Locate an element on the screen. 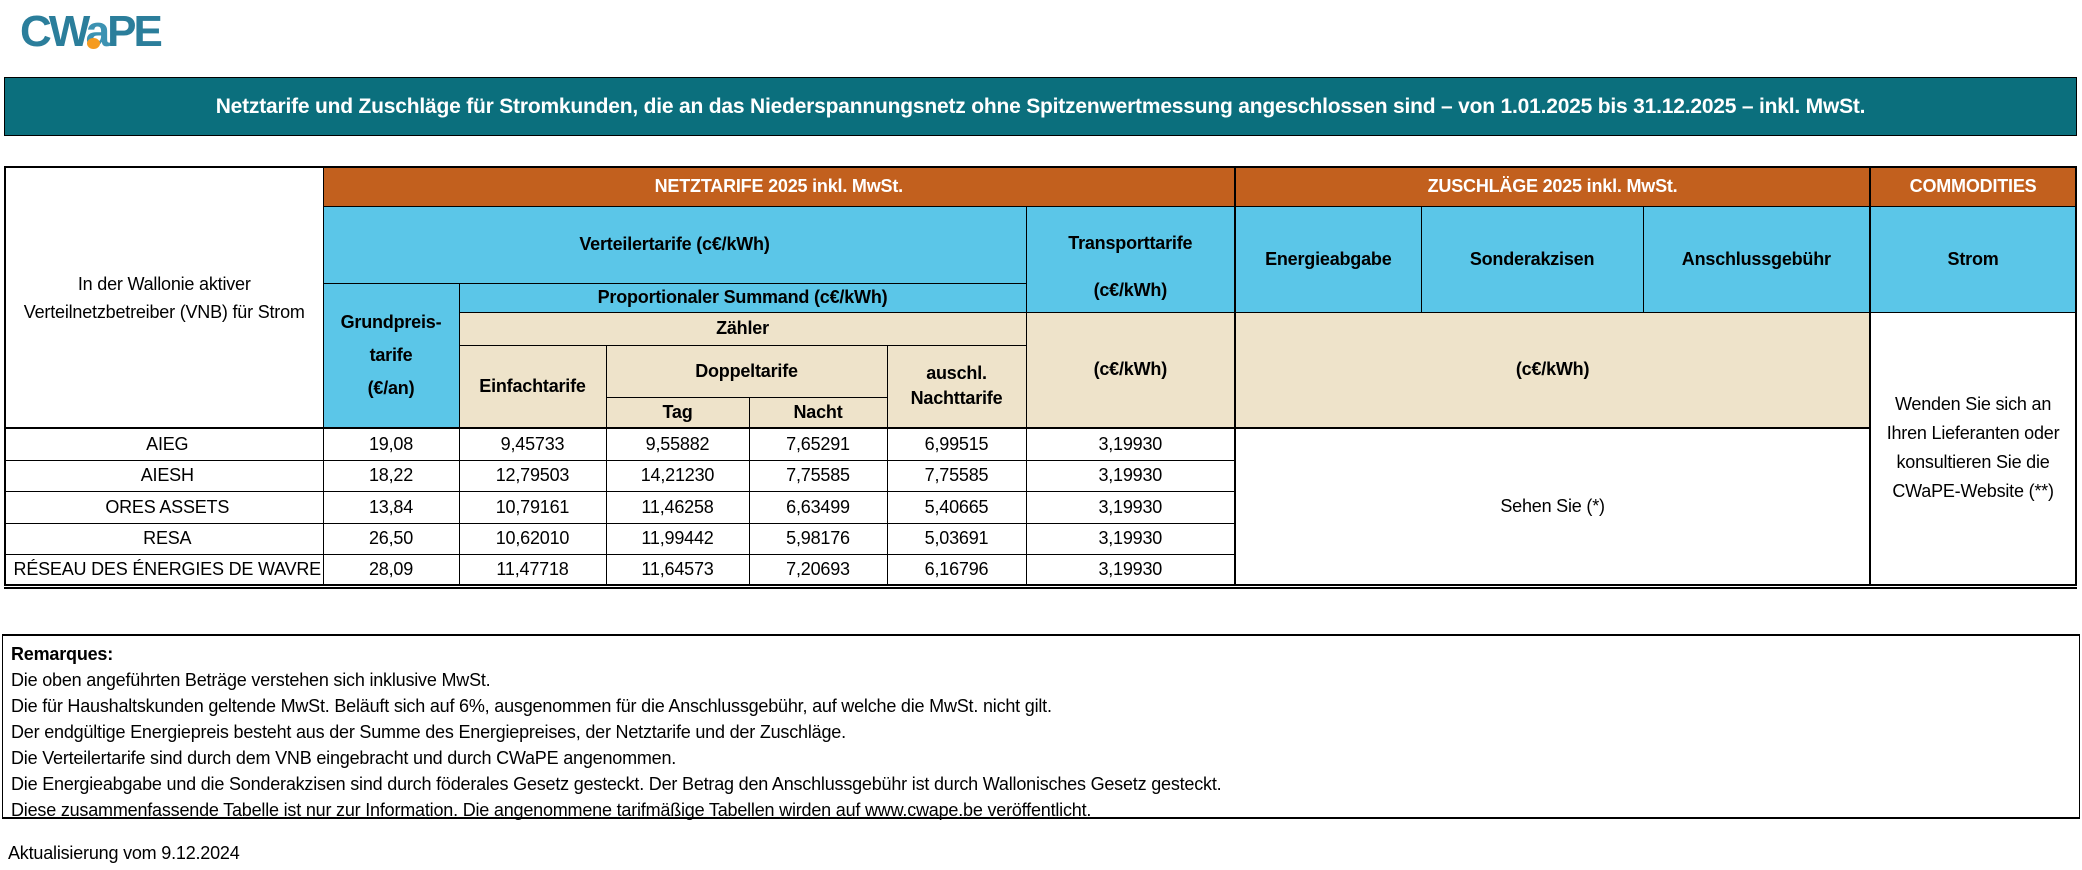  tag-value: 11,64573 is located at coordinates (677, 570).